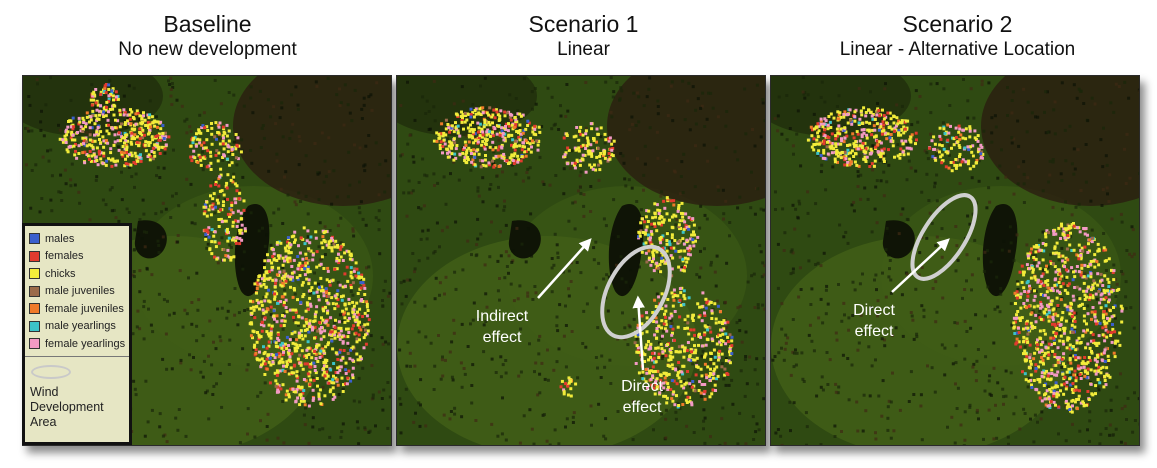 Image resolution: width=1157 pixels, height=468 pixels. What do you see at coordinates (77, 274) in the screenshot?
I see `legend-item: chicks` at bounding box center [77, 274].